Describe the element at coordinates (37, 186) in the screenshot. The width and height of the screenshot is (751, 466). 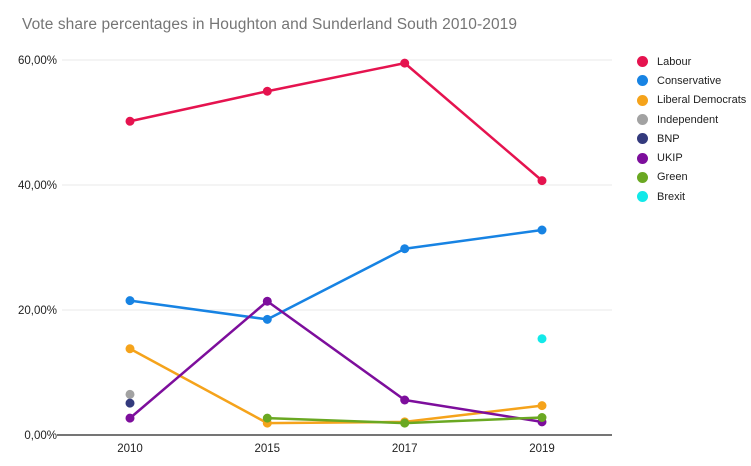
I see `y-tick-label-40: 40,00%` at that location.